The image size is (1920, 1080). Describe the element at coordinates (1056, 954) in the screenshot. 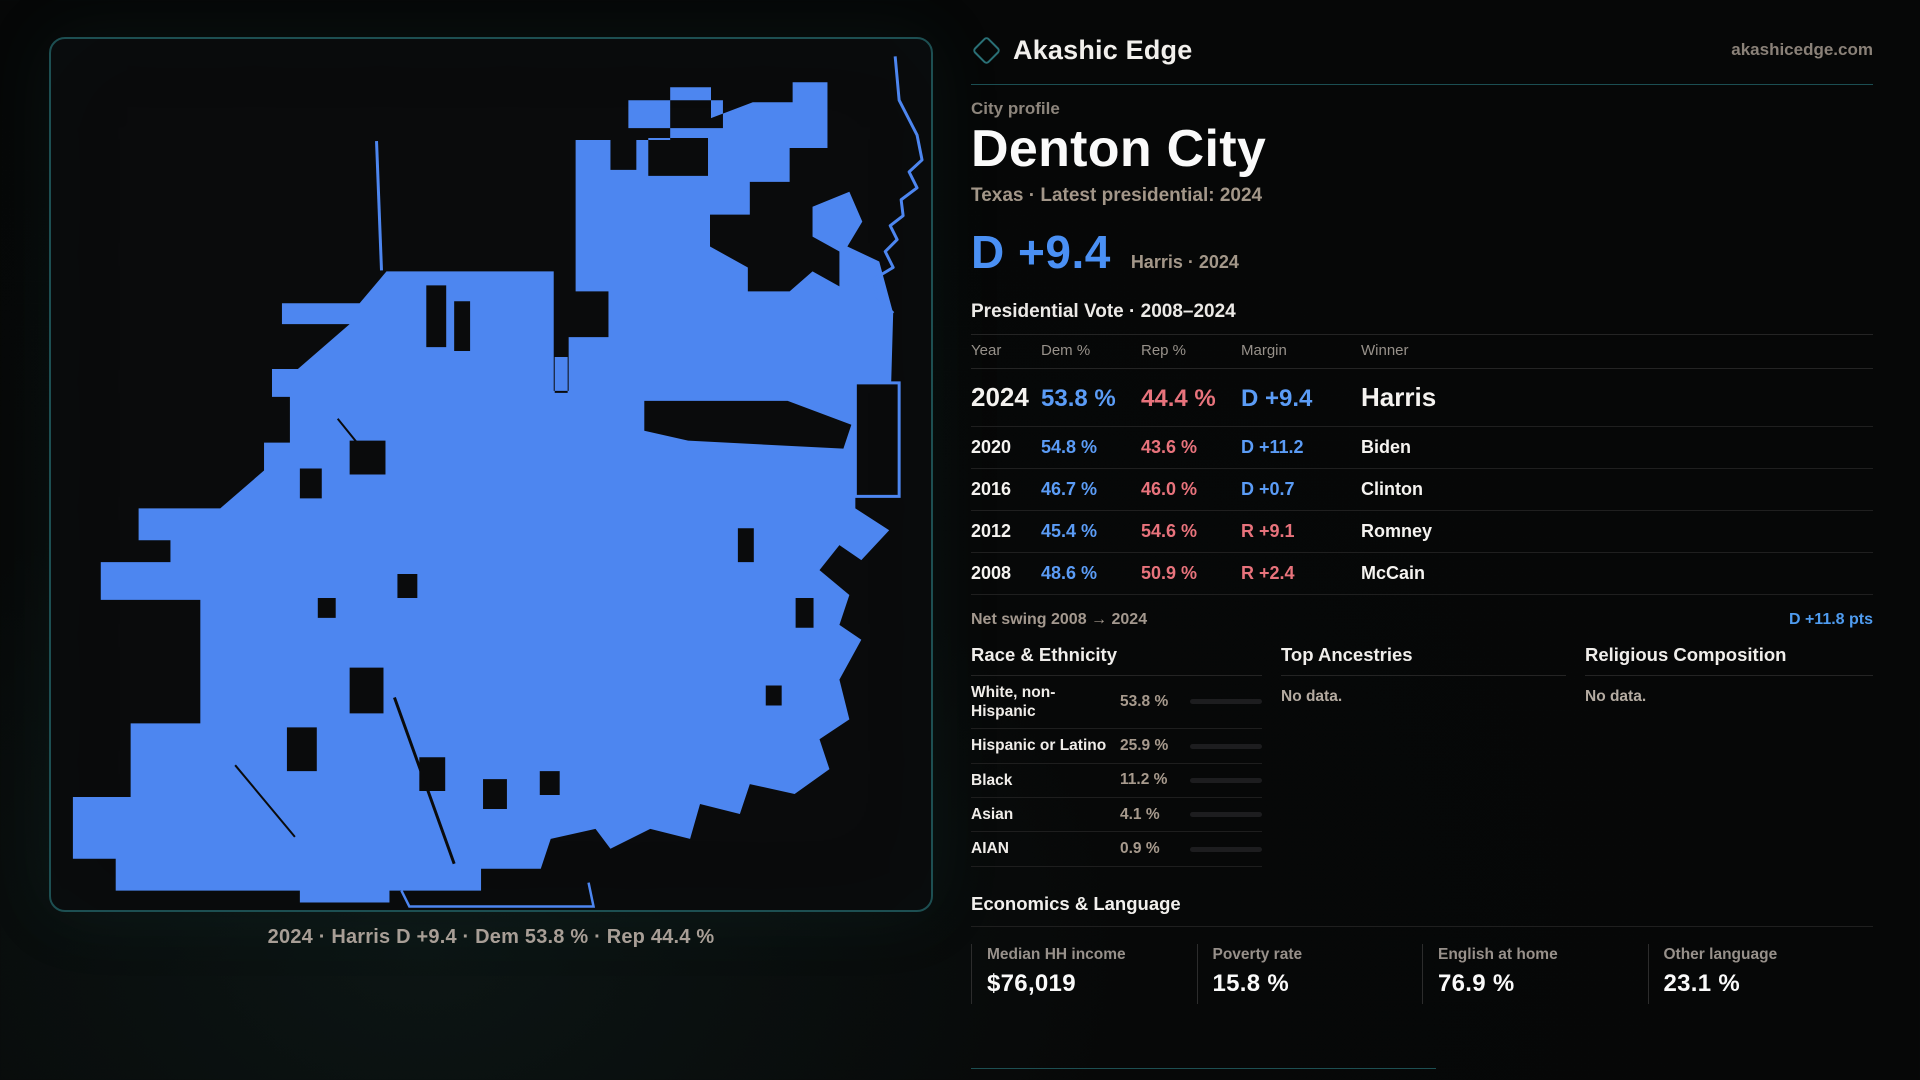

I see `stat-label: Median HH income` at that location.